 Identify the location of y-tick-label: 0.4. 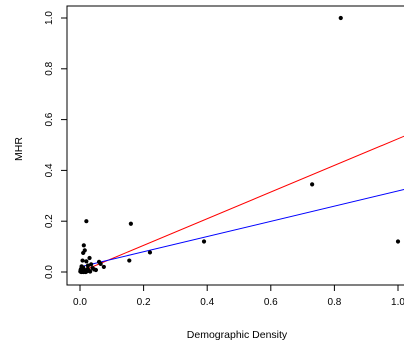
(49, 170).